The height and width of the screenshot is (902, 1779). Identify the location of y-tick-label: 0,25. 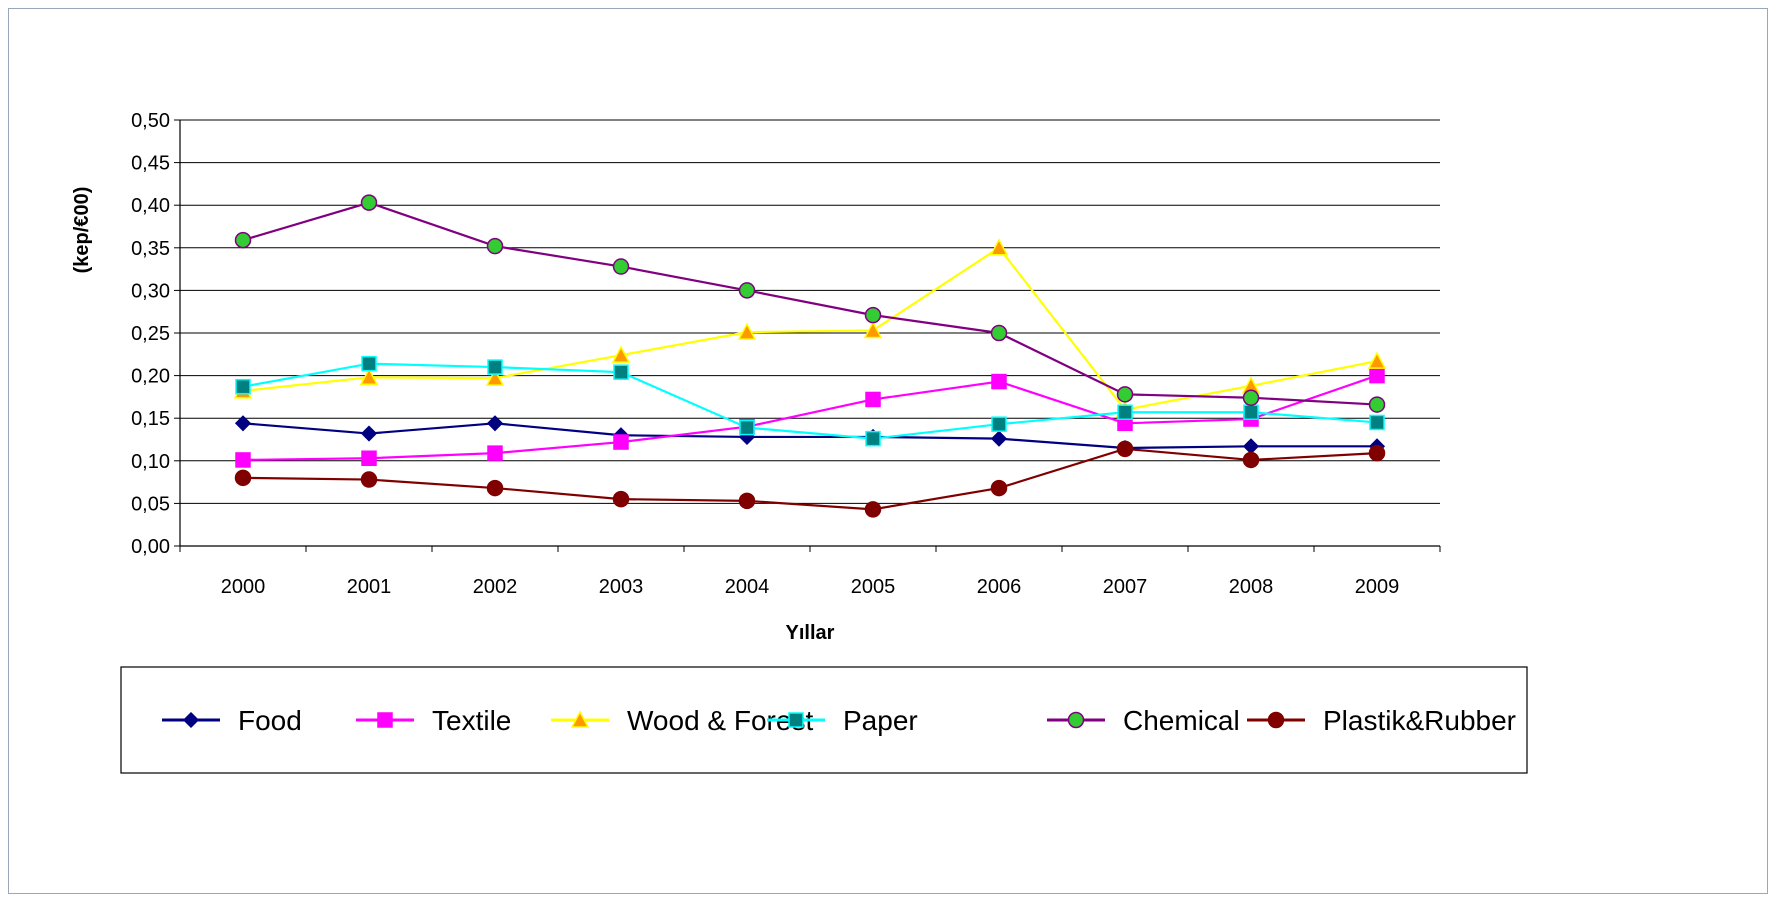
(150, 334).